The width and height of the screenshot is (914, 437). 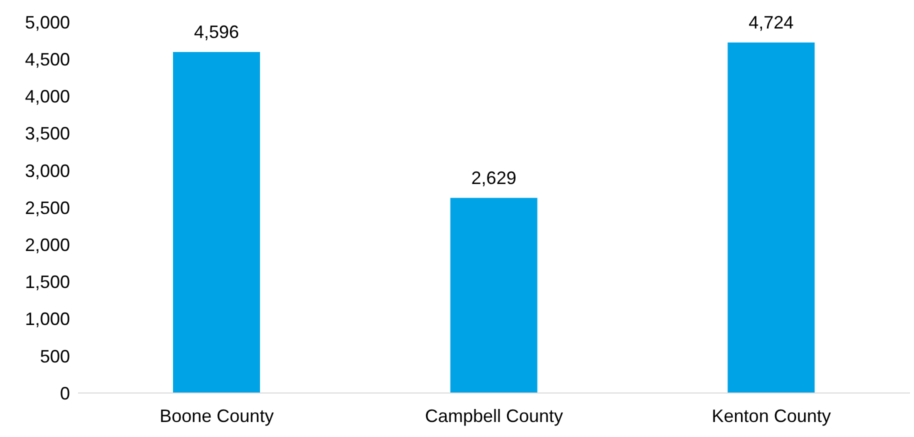 I want to click on y-tick-label: 3,500, so click(x=47, y=134).